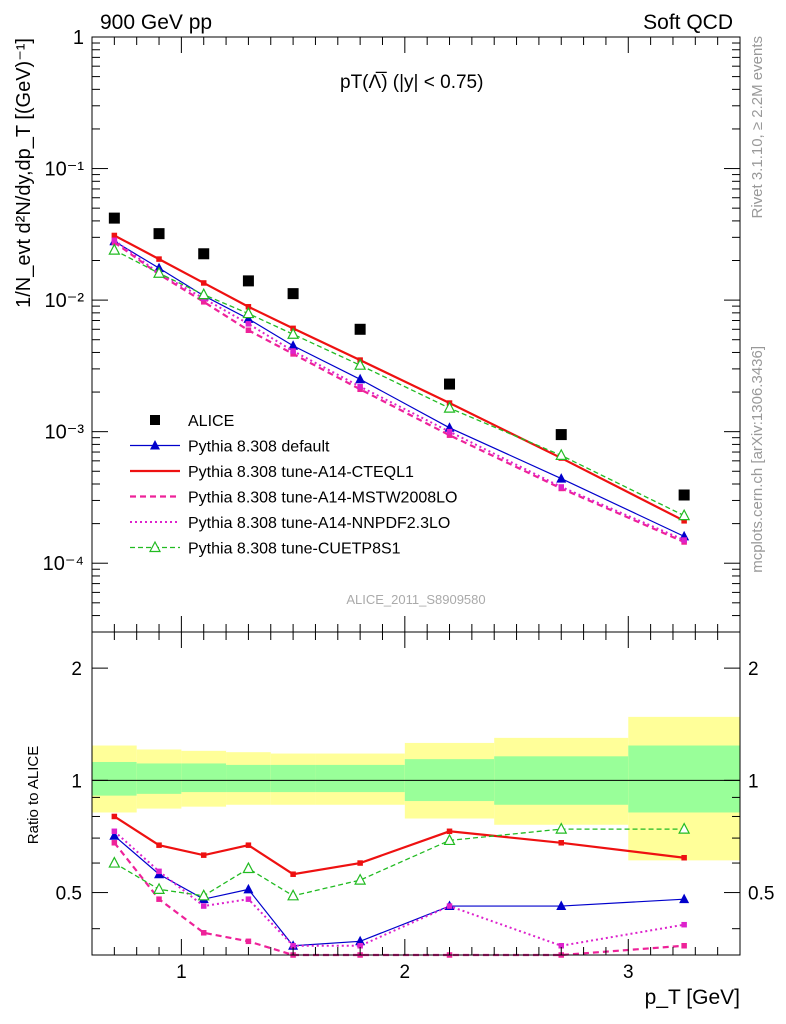  Describe the element at coordinates (319, 523) in the screenshot. I see `legend-label-nnpdf: Pythia 8.308 tune-A14-NNPDF2.3LO` at that location.